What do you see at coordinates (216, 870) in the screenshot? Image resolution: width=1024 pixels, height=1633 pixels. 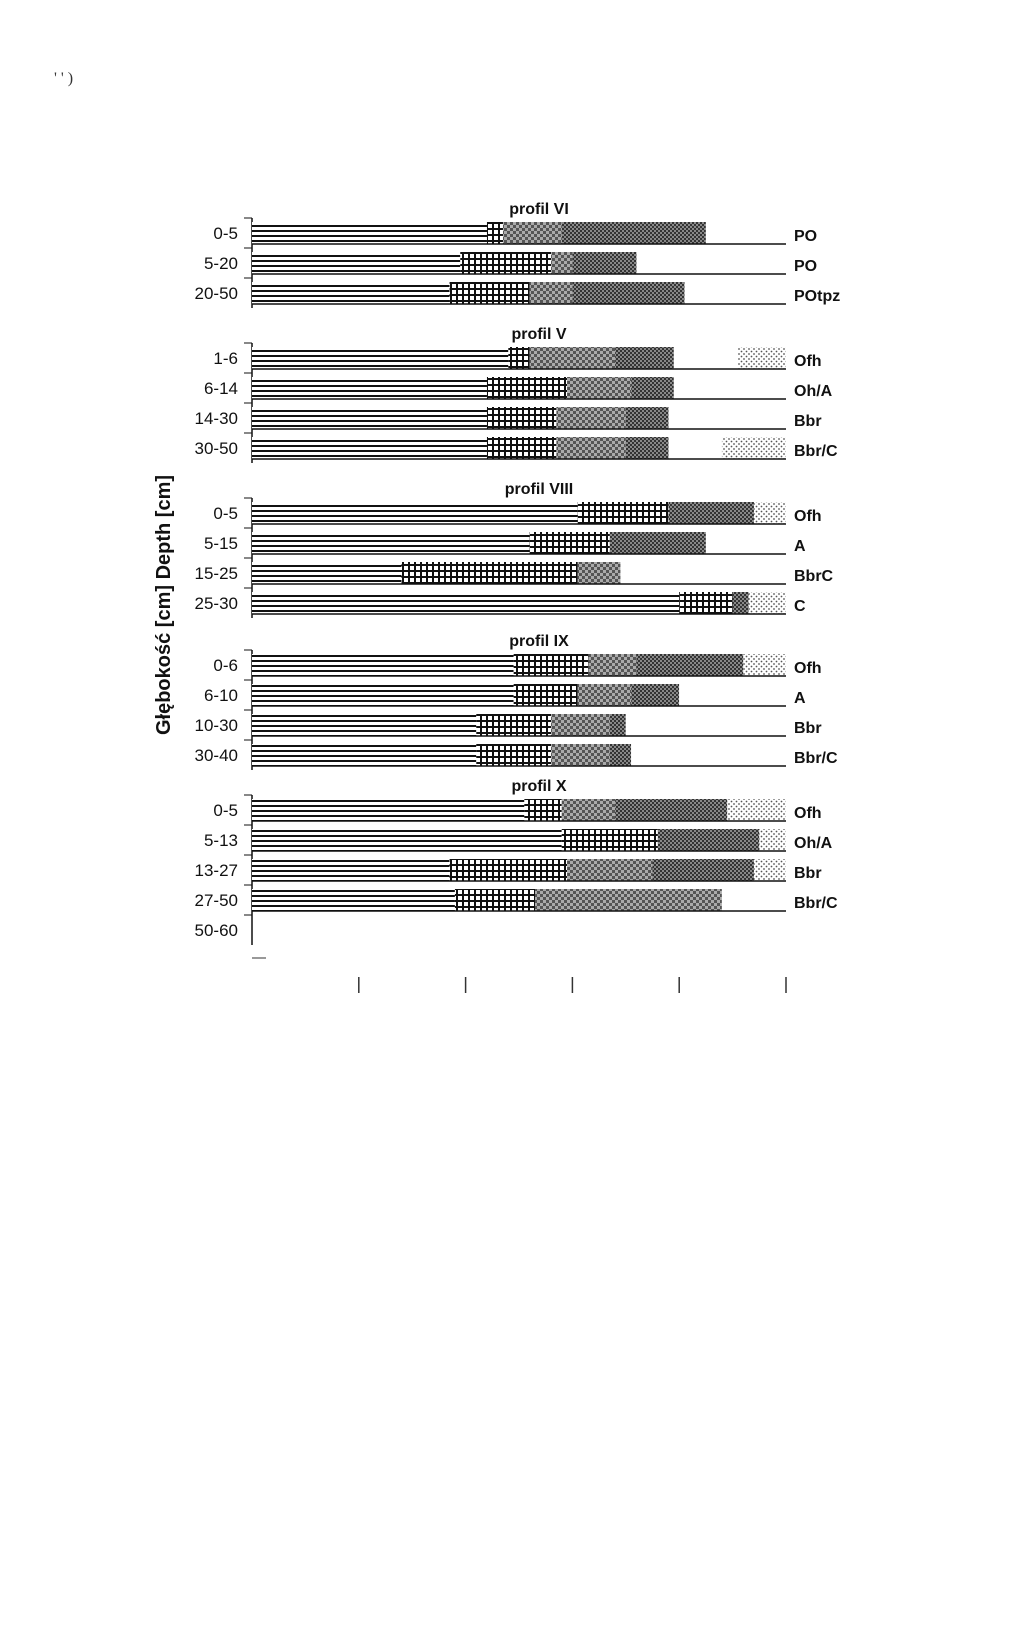 I see `depth-label: 13-27` at bounding box center [216, 870].